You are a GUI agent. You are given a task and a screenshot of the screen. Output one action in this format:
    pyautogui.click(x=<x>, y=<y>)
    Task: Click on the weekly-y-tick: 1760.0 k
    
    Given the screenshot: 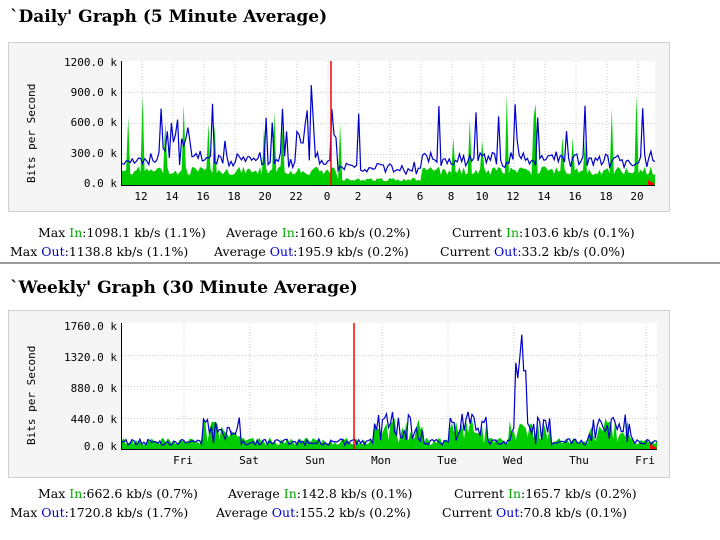 What is the action you would take?
    pyautogui.click(x=90, y=326)
    